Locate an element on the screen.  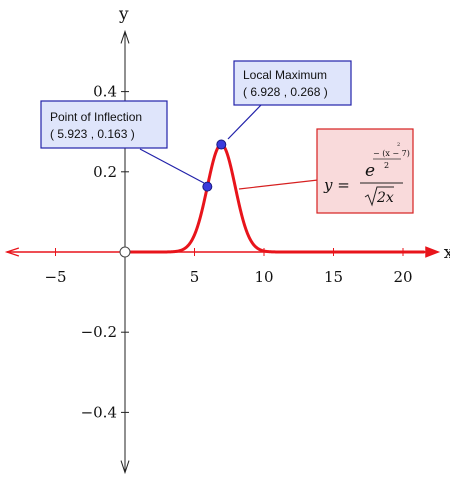
y-tick-label: −0.2 is located at coordinates (99, 332).